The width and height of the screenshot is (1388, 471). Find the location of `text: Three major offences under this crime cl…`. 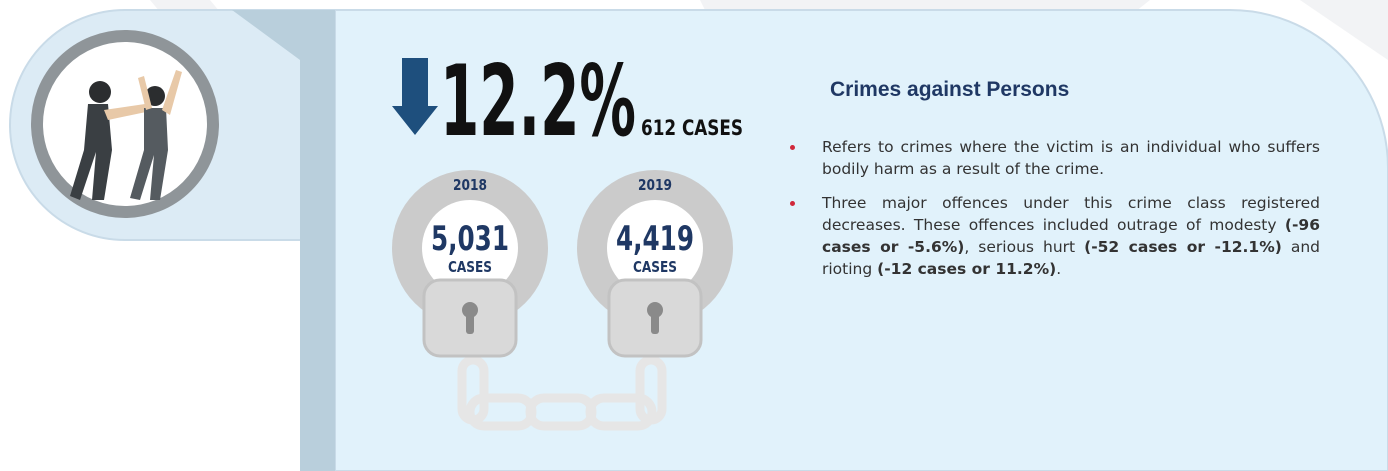

text: Three major offences under this crime cl… is located at coordinates (1071, 214).